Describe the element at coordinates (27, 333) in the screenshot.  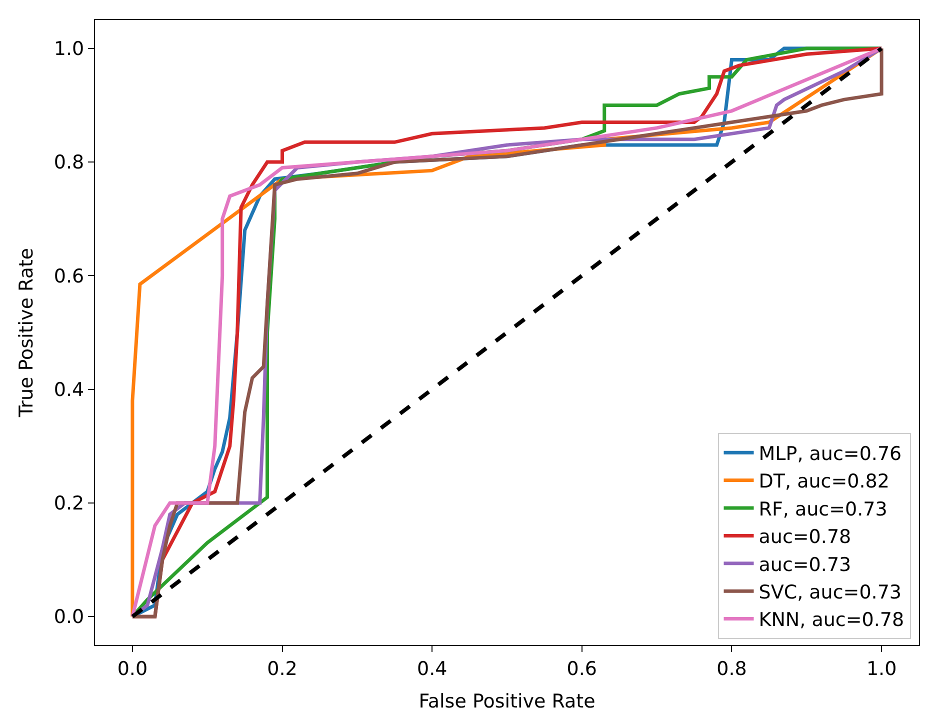
I see `y-axis-title: True Positive Rate` at that location.